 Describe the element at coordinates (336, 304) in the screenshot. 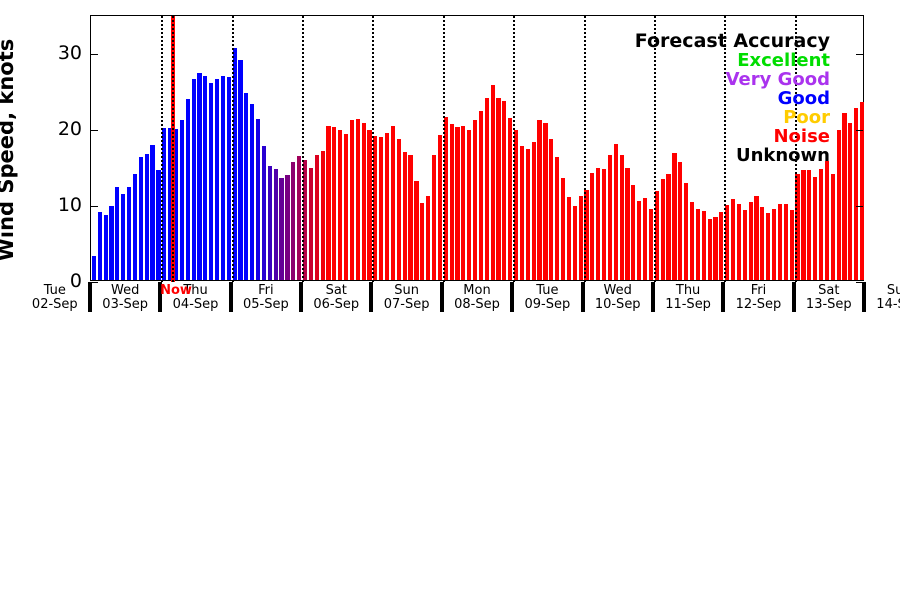

I see `day-date: 06-Sep` at that location.